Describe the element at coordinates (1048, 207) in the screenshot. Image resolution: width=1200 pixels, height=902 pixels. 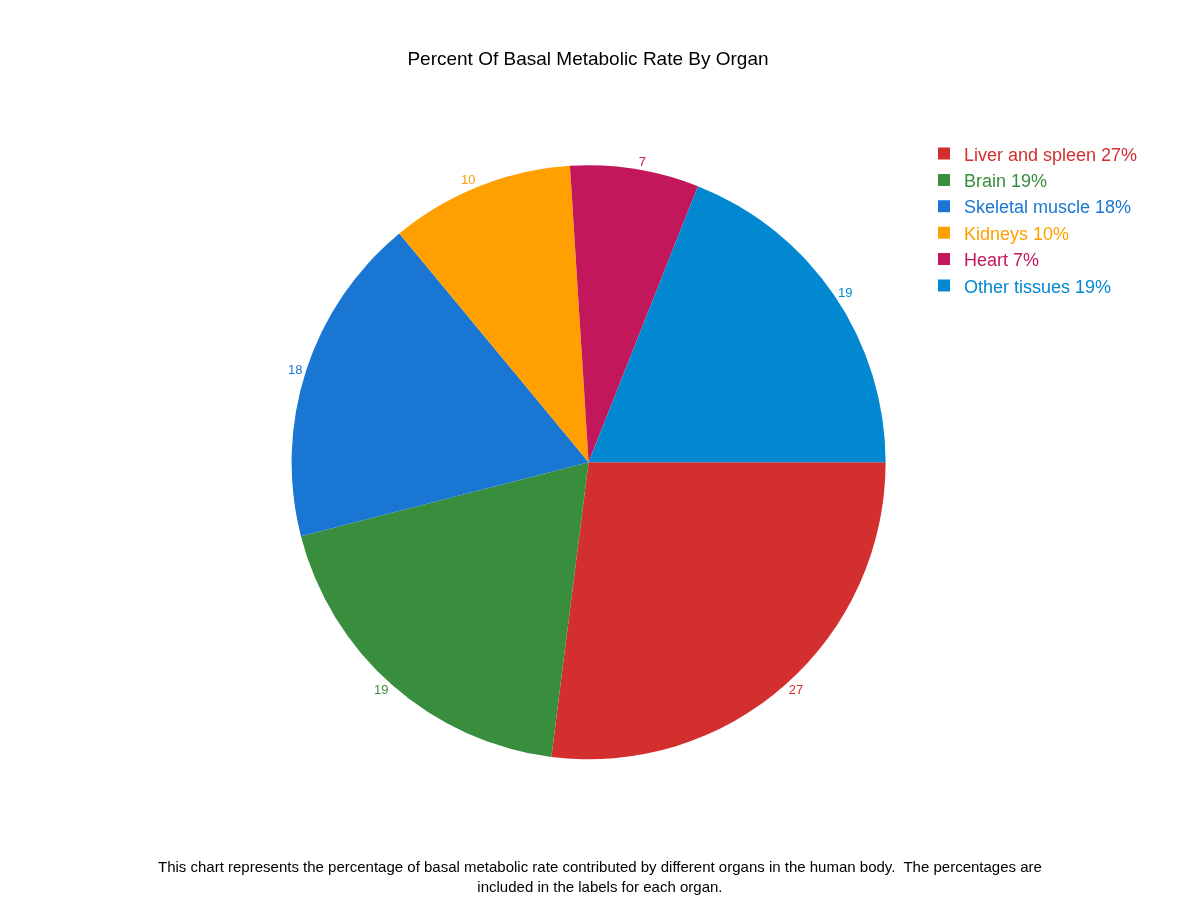
I see `legend-label: Skeletal muscle 18%` at that location.